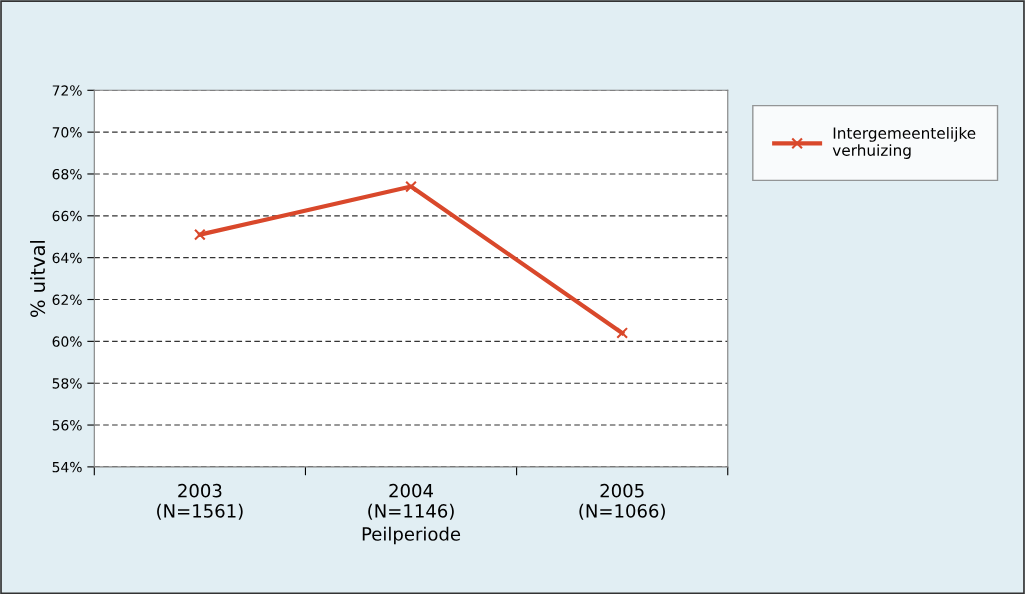 The height and width of the screenshot is (594, 1025). What do you see at coordinates (67, 90) in the screenshot?
I see `y-tick-label: 72%` at bounding box center [67, 90].